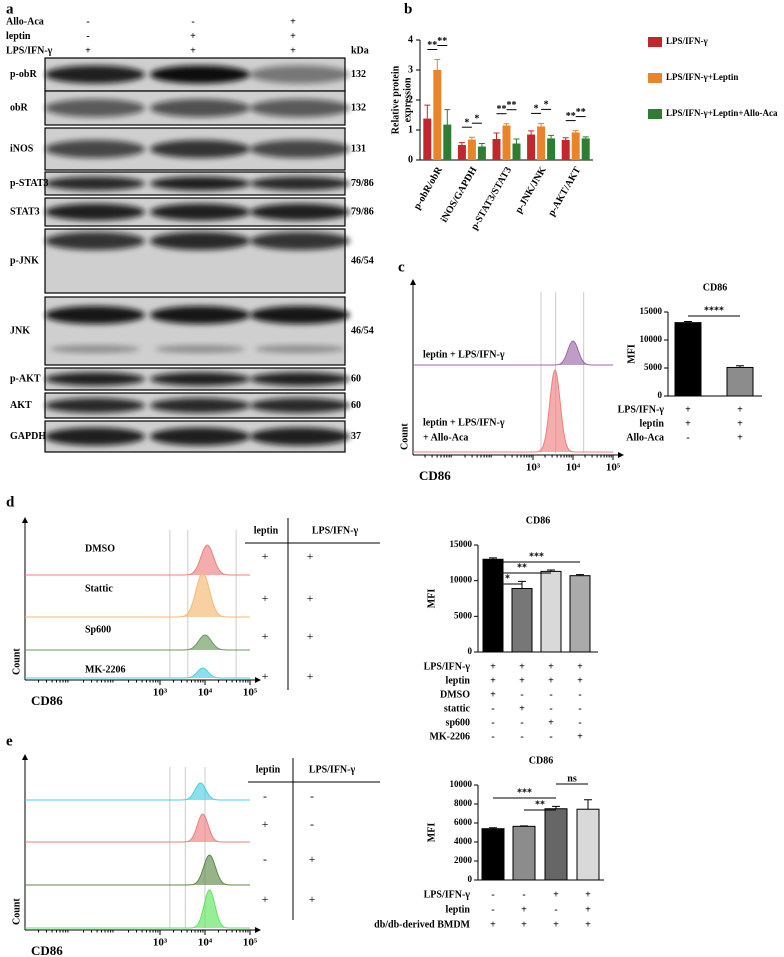 The image size is (784, 957). Describe the element at coordinates (47, 950) in the screenshot. I see `x-axis-label: CD86` at that location.